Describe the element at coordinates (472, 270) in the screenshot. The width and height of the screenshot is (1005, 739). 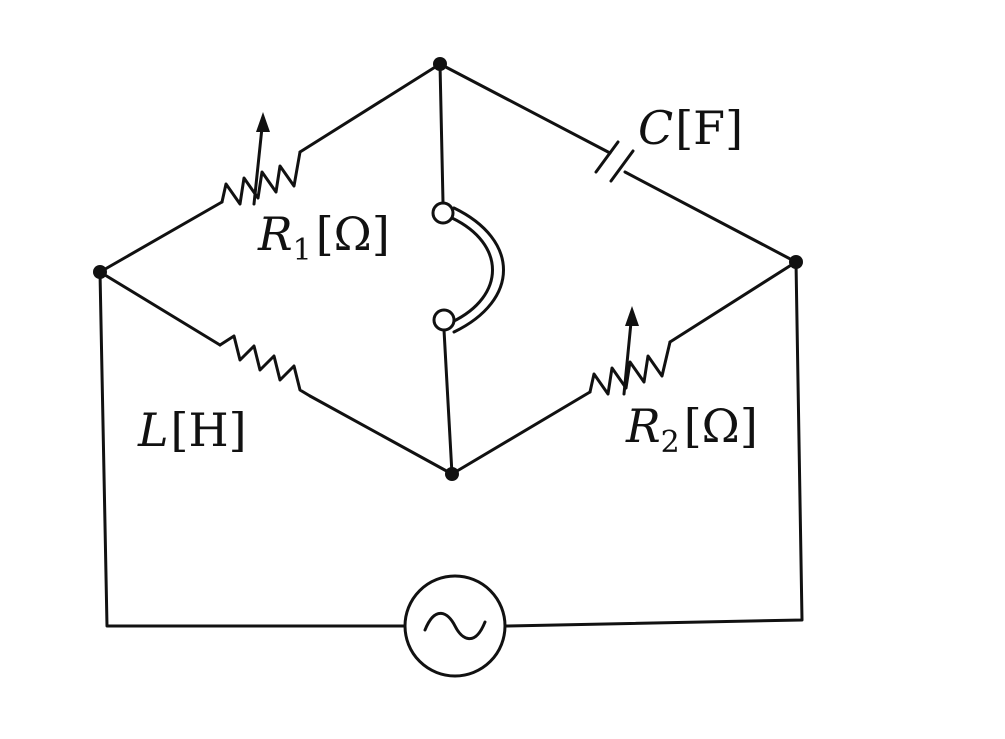
I see `receiver-icon` at that location.